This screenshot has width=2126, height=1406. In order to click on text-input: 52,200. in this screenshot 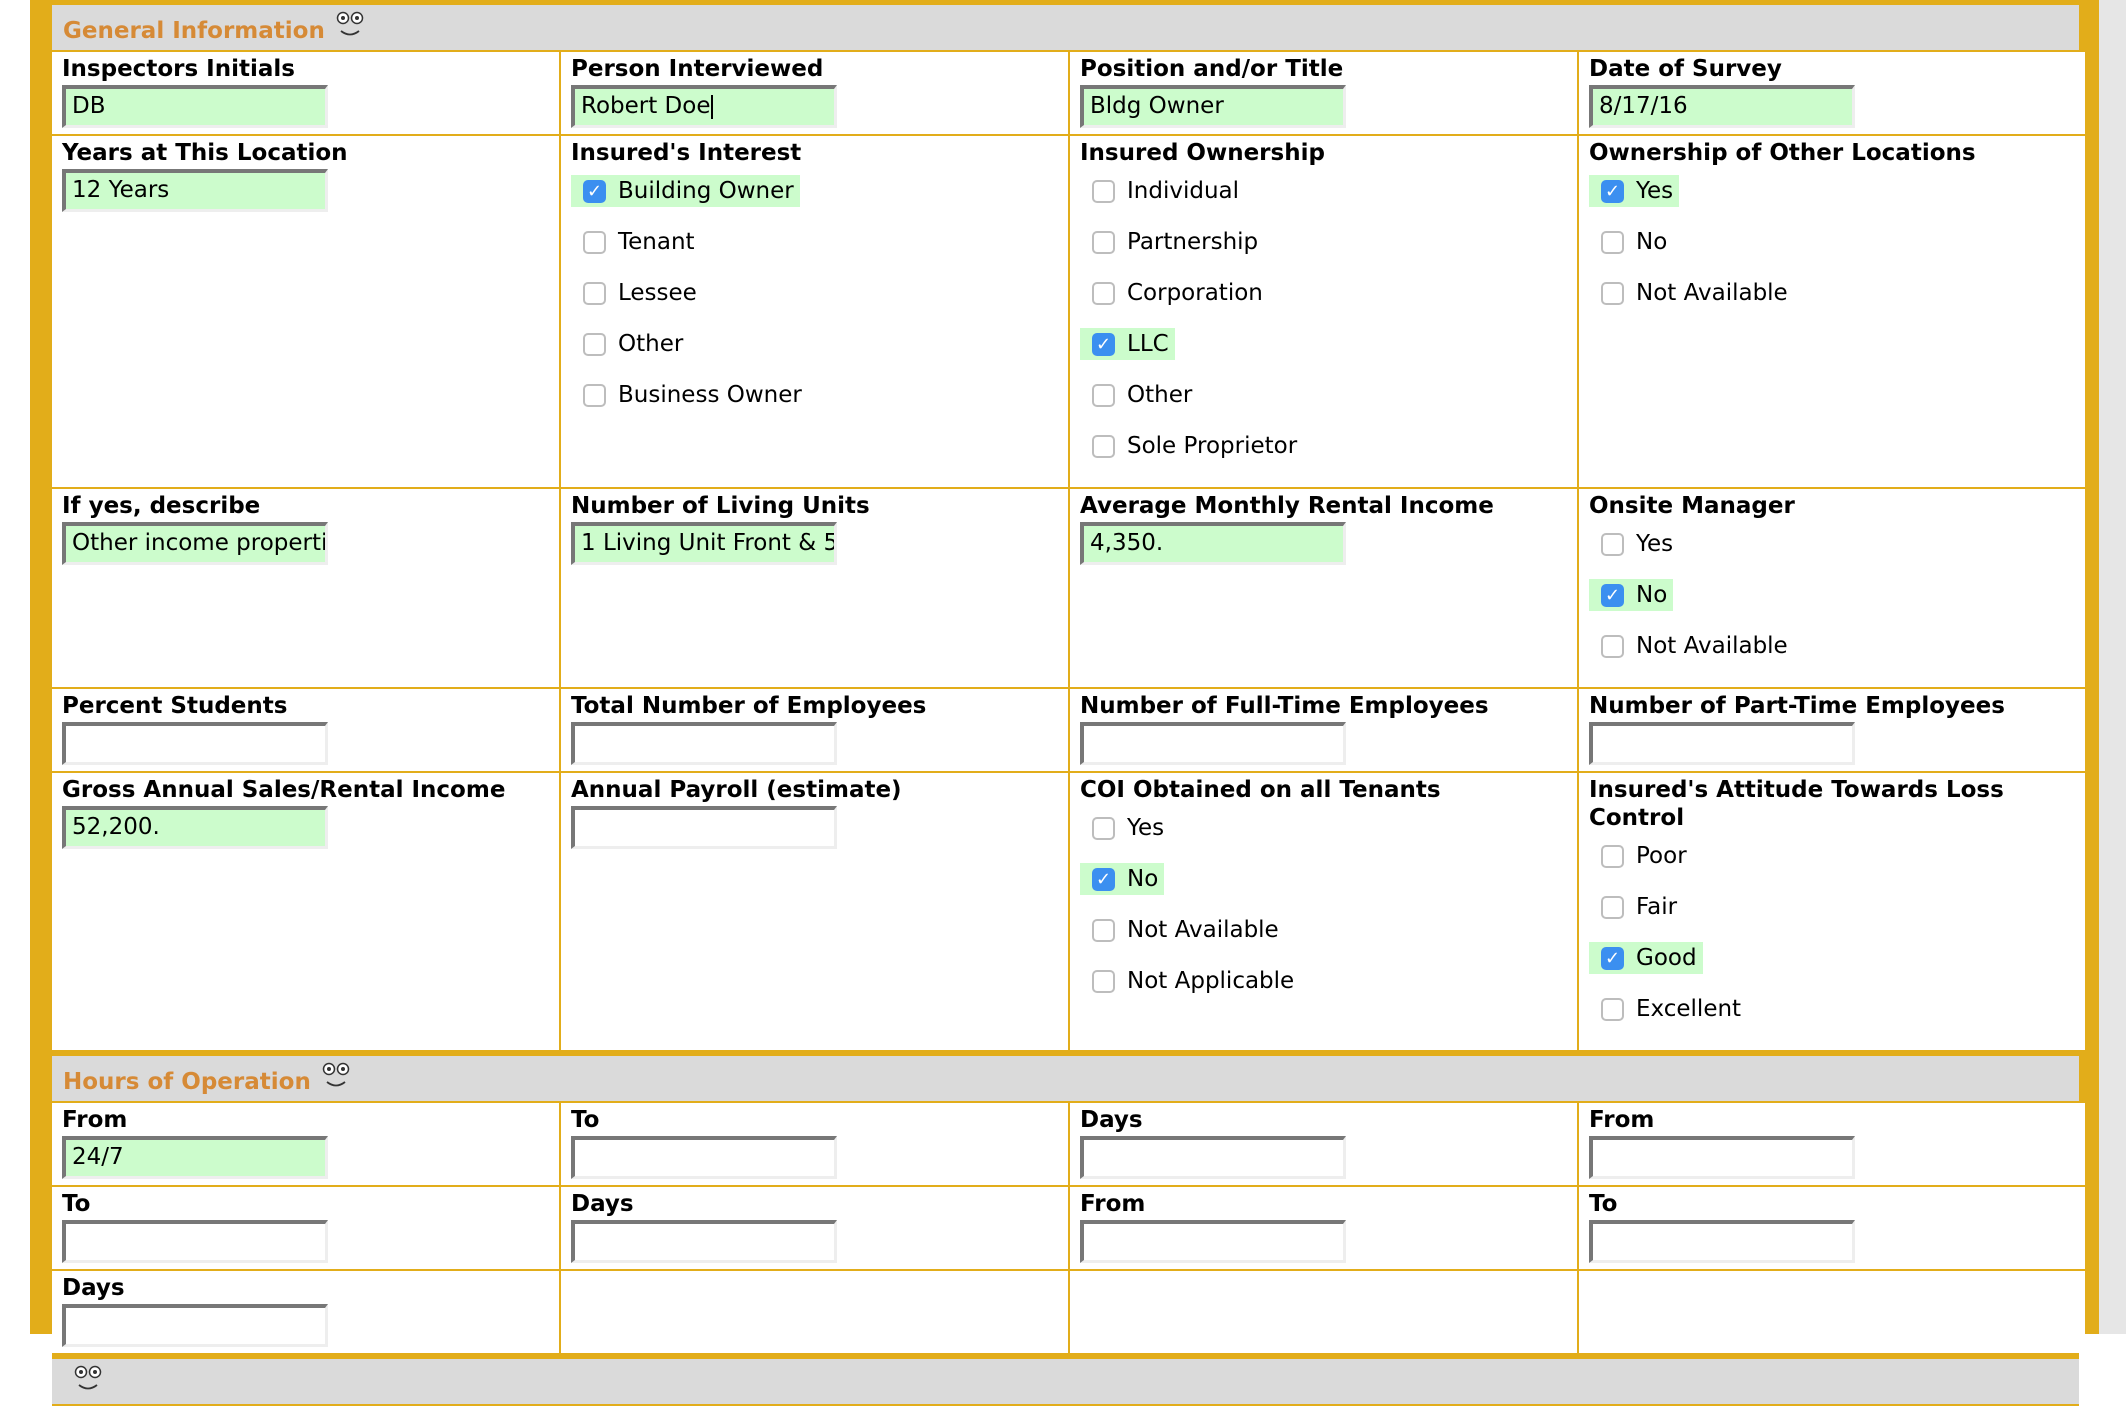, I will do `click(195, 827)`.